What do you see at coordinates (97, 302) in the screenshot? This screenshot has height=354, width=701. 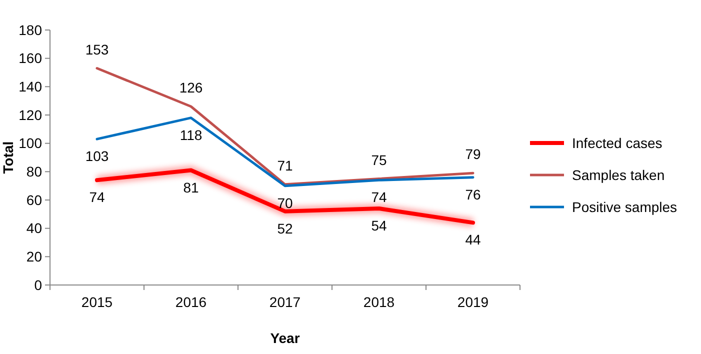 I see `x-tick-label: 2015` at bounding box center [97, 302].